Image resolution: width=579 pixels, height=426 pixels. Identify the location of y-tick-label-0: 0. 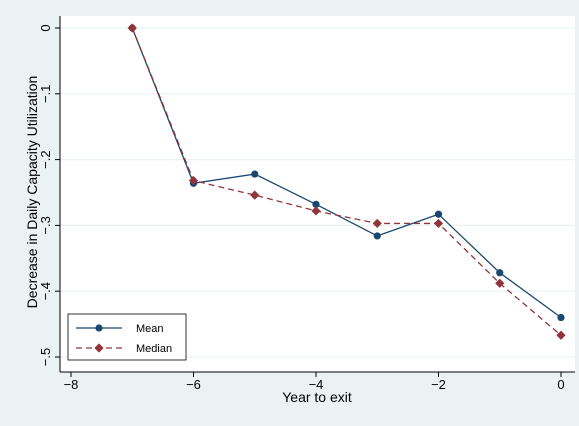
(45, 27).